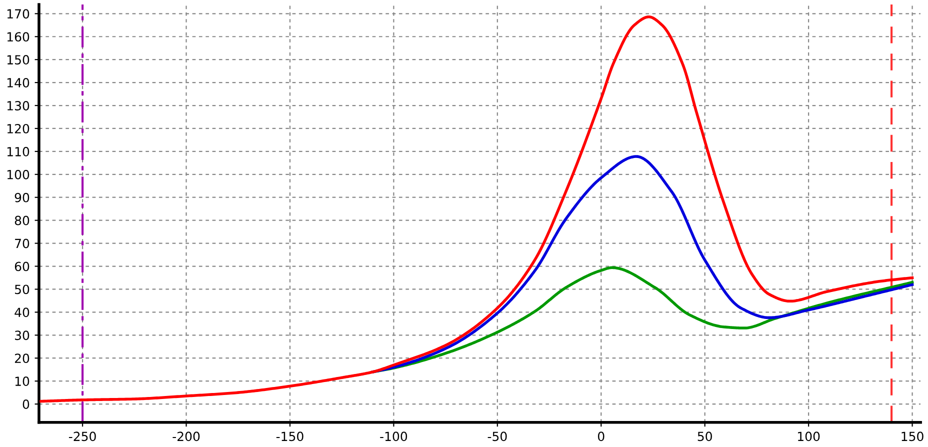 The height and width of the screenshot is (447, 928). I want to click on y-tick-label: 30, so click(22, 335).